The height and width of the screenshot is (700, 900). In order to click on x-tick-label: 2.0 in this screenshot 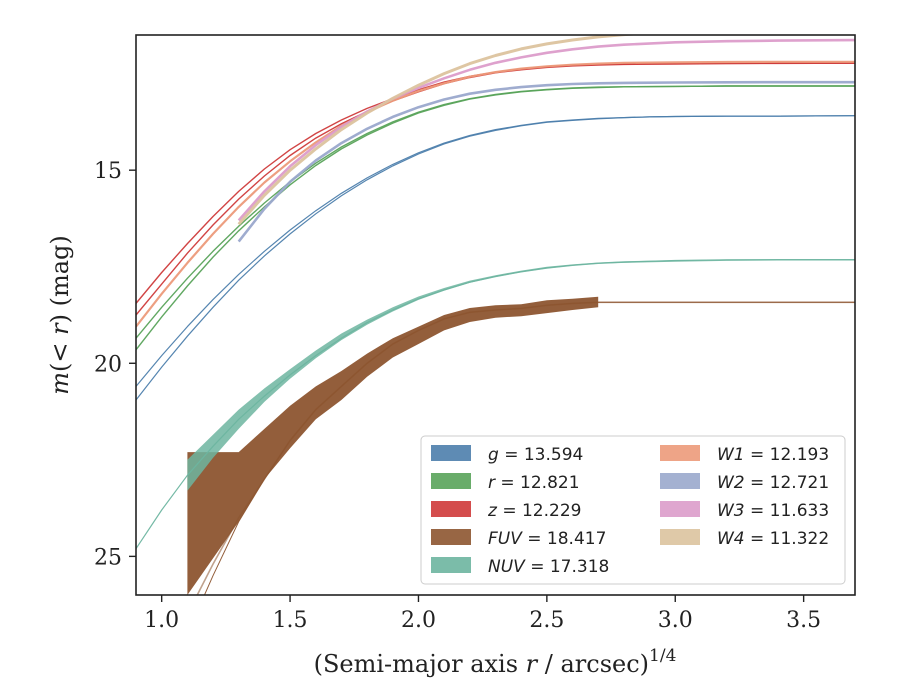, I will do `click(418, 620)`.